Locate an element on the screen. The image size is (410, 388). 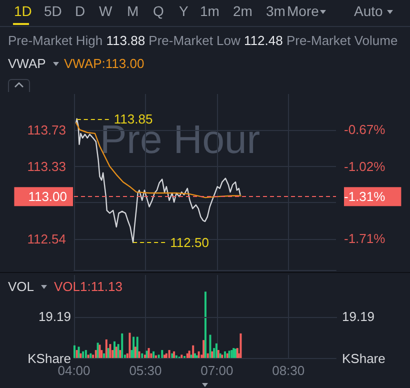
text: Y is located at coordinates (183, 11).